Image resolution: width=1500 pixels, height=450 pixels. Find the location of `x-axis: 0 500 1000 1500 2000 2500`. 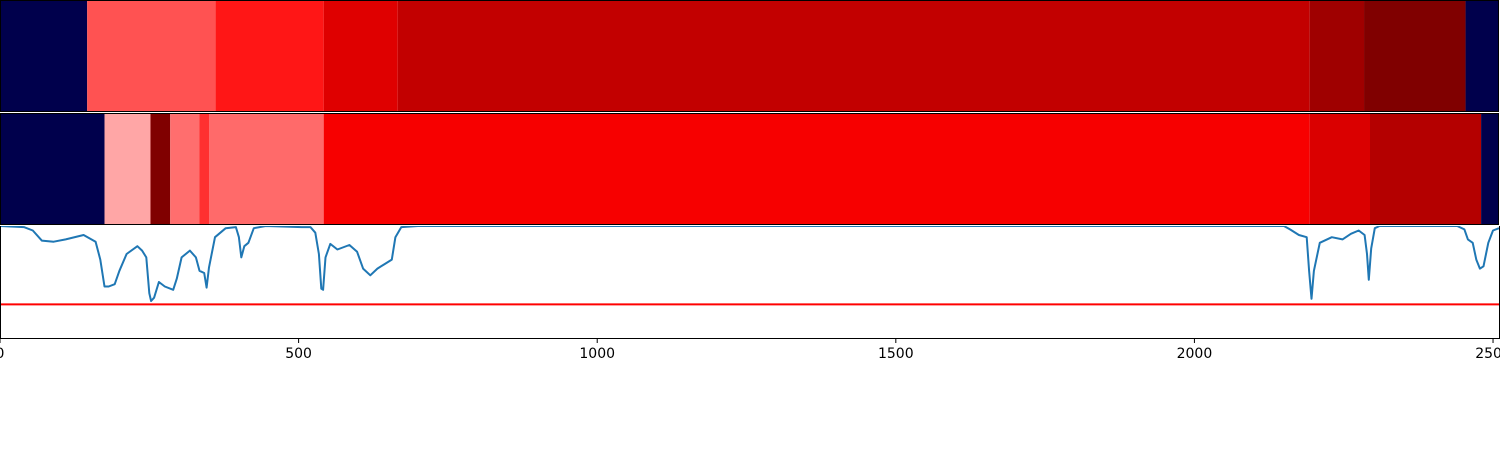

x-axis: 0 500 1000 1500 2000 2500 is located at coordinates (750, 350).